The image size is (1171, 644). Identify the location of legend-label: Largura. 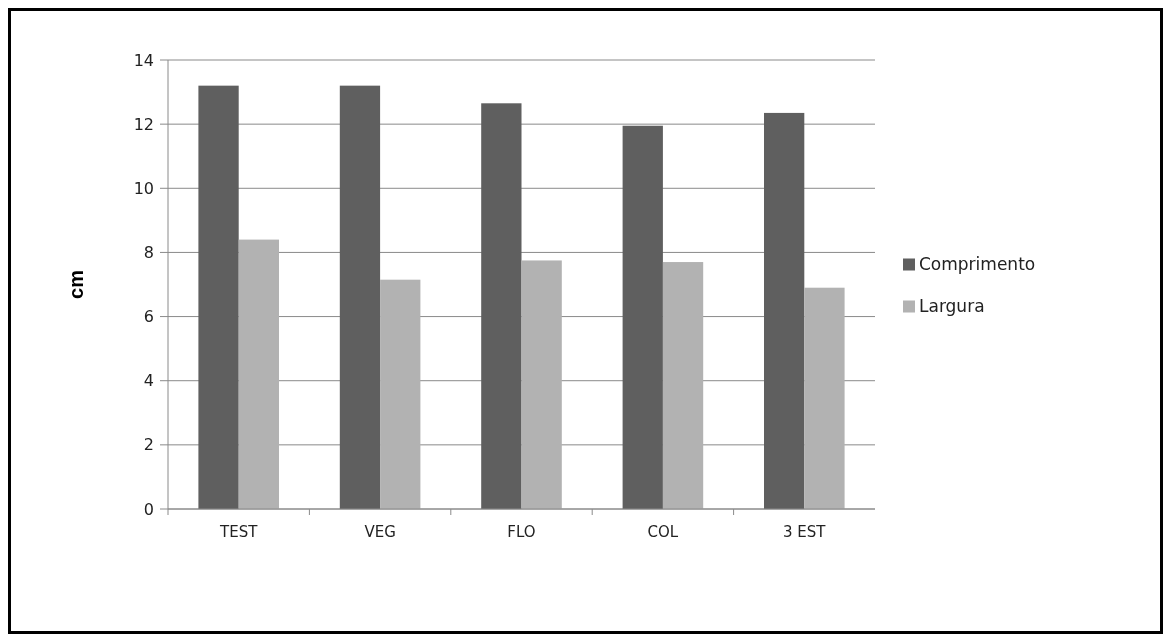
(952, 306).